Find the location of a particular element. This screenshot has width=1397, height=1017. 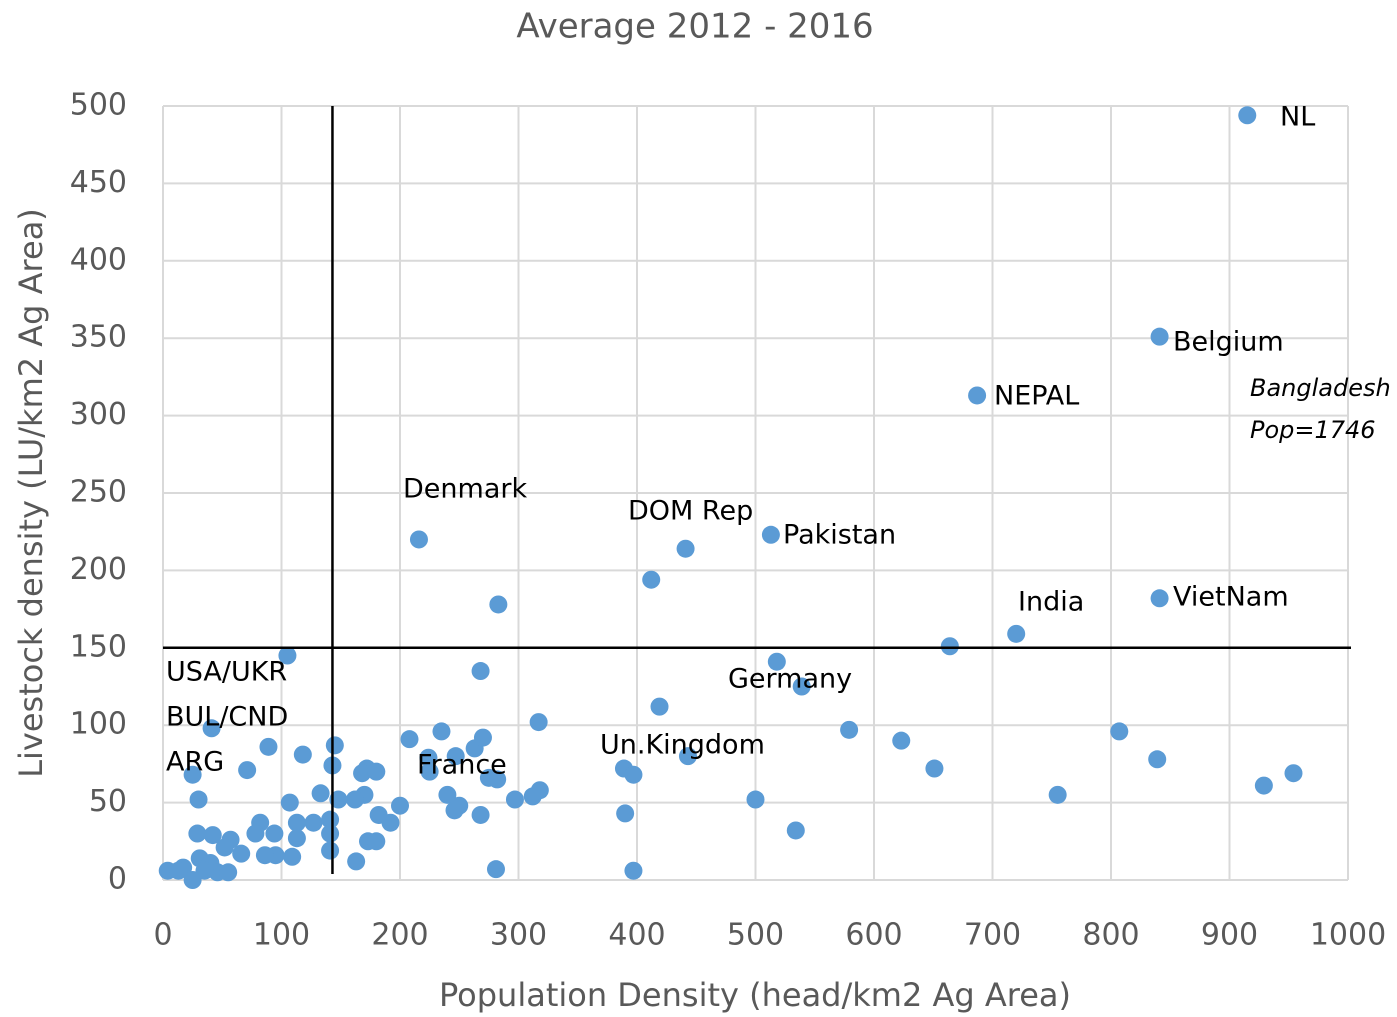

annotation: Germany is located at coordinates (790, 679).